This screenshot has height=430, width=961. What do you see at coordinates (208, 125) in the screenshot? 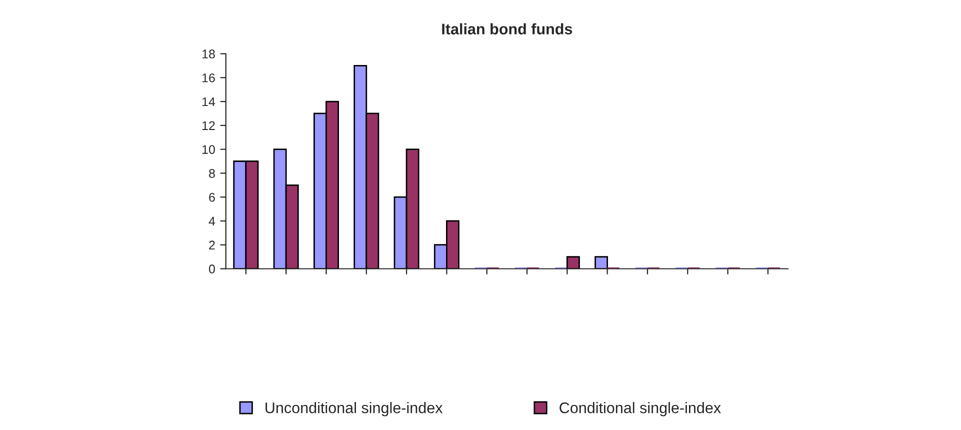
I see `y-tick-label: 12` at bounding box center [208, 125].